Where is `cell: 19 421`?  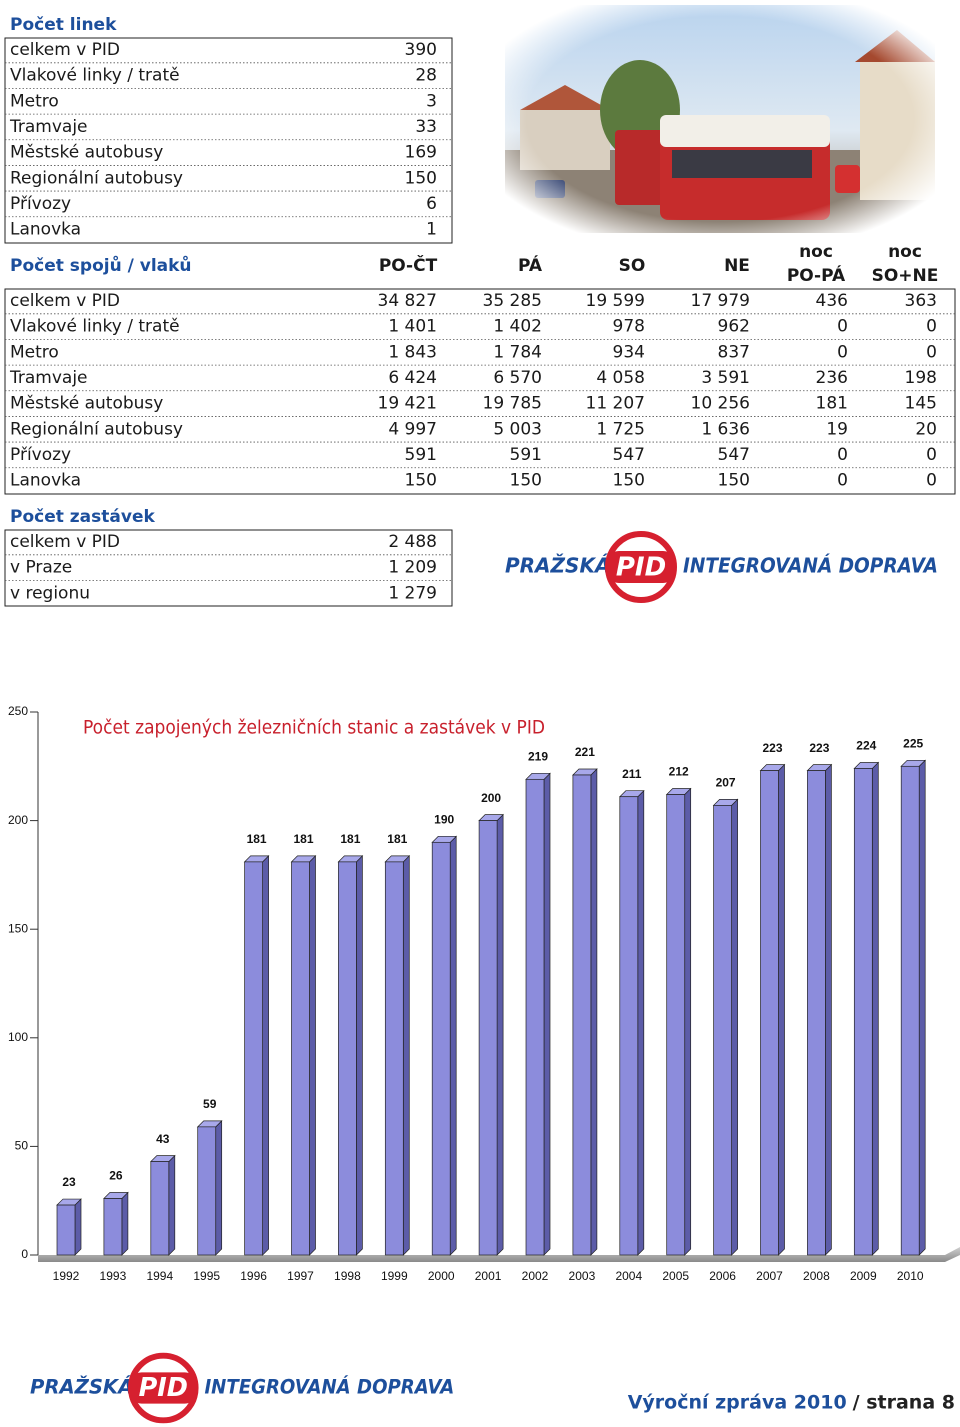
cell: 19 421 is located at coordinates (407, 404).